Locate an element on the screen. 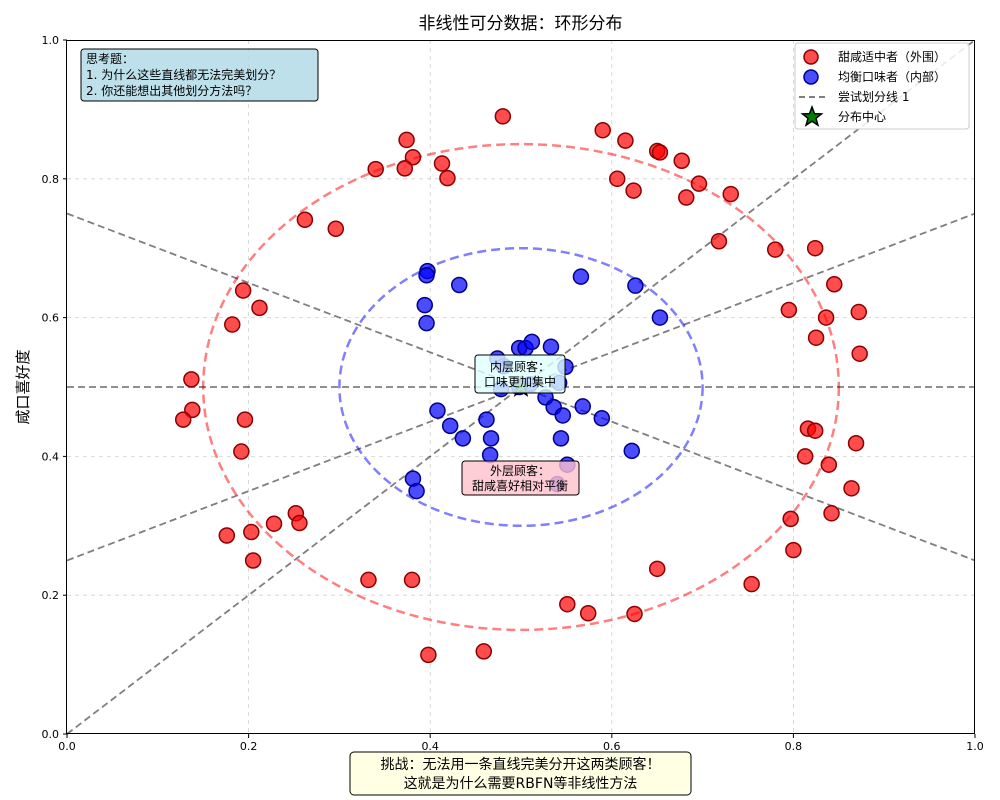 The width and height of the screenshot is (1000, 800). think-box: 思考题： 1. 为什么这些直线都无法完美划分？ 2. 你还能想出其他划分方法吗？ is located at coordinates (199, 75).